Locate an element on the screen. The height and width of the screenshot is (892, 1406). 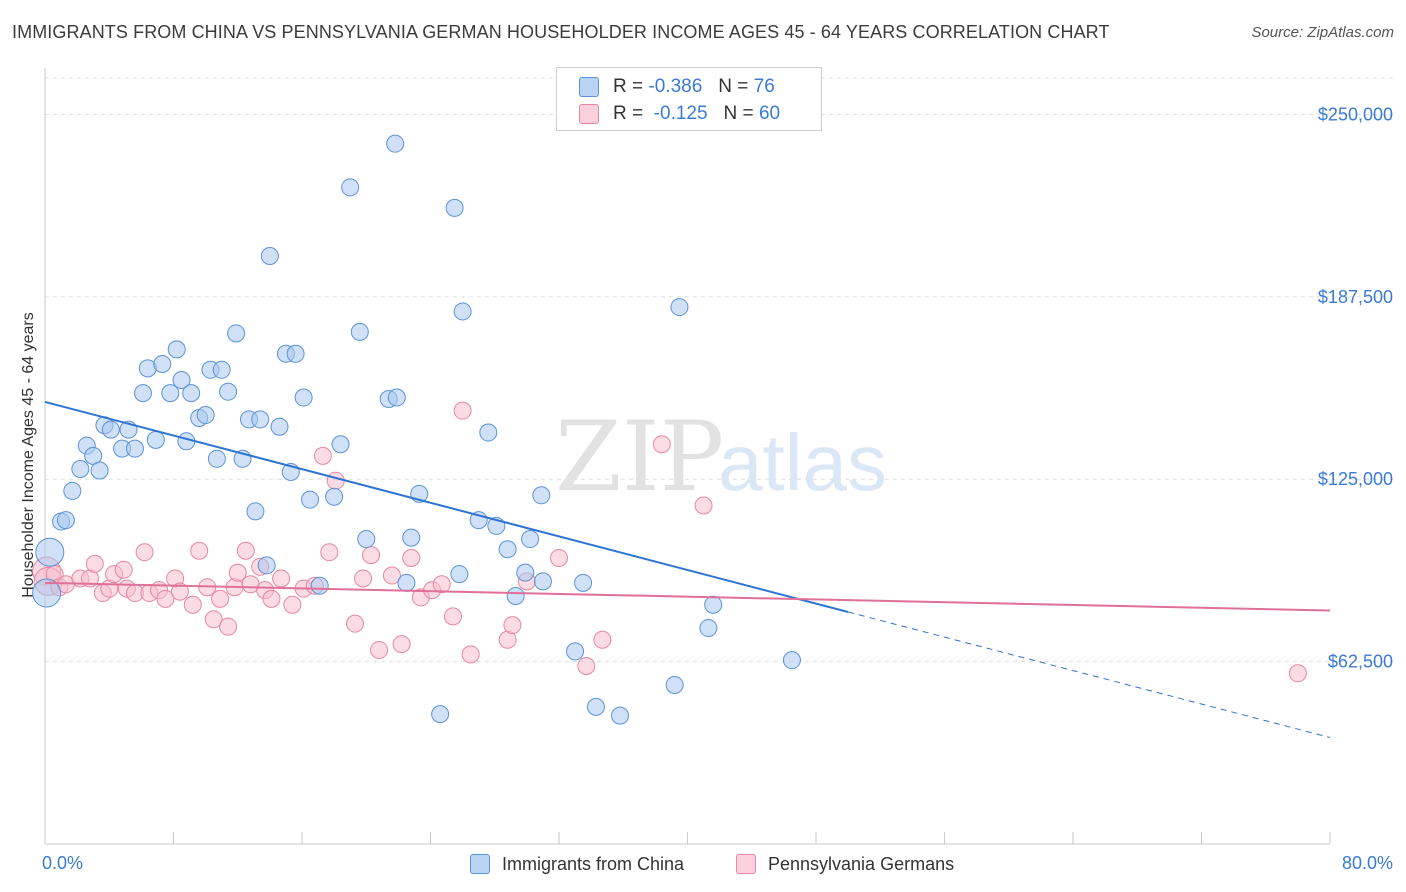
legend-r-label: R = is located at coordinates (628, 86).